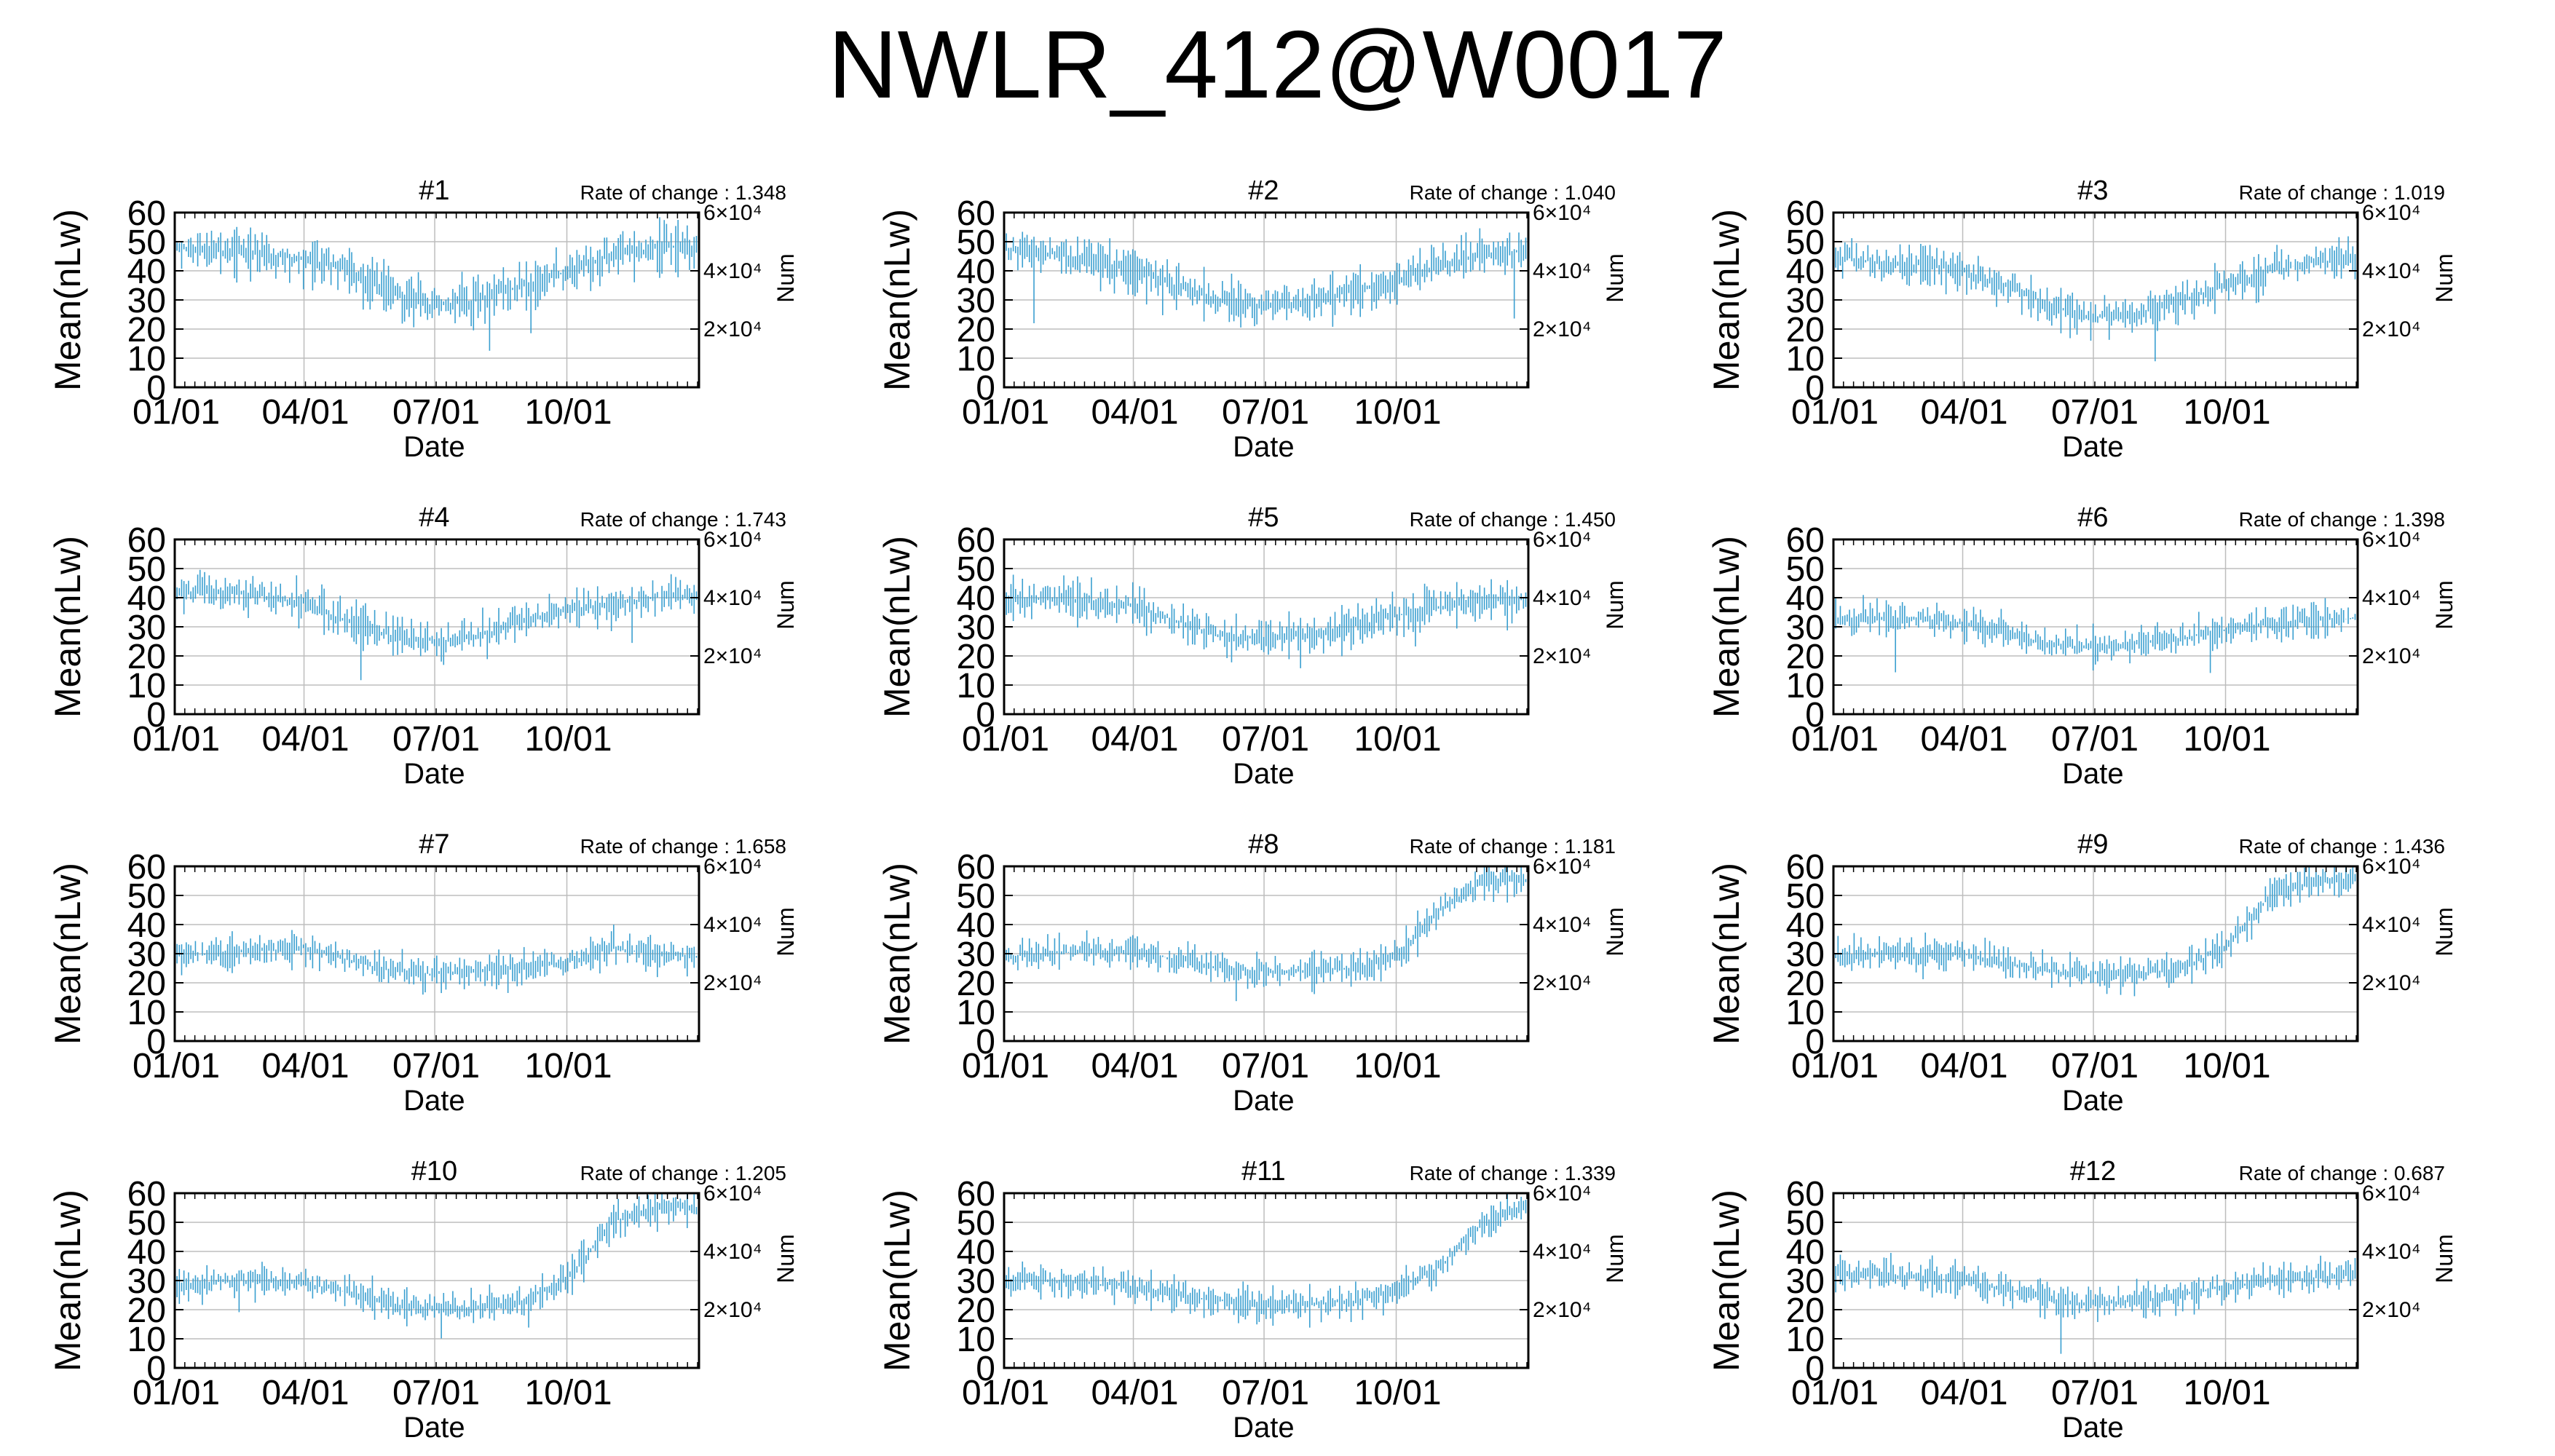  Describe the element at coordinates (683, 192) in the screenshot. I see `rate-of-change-label: Rate of change : 1.348` at that location.